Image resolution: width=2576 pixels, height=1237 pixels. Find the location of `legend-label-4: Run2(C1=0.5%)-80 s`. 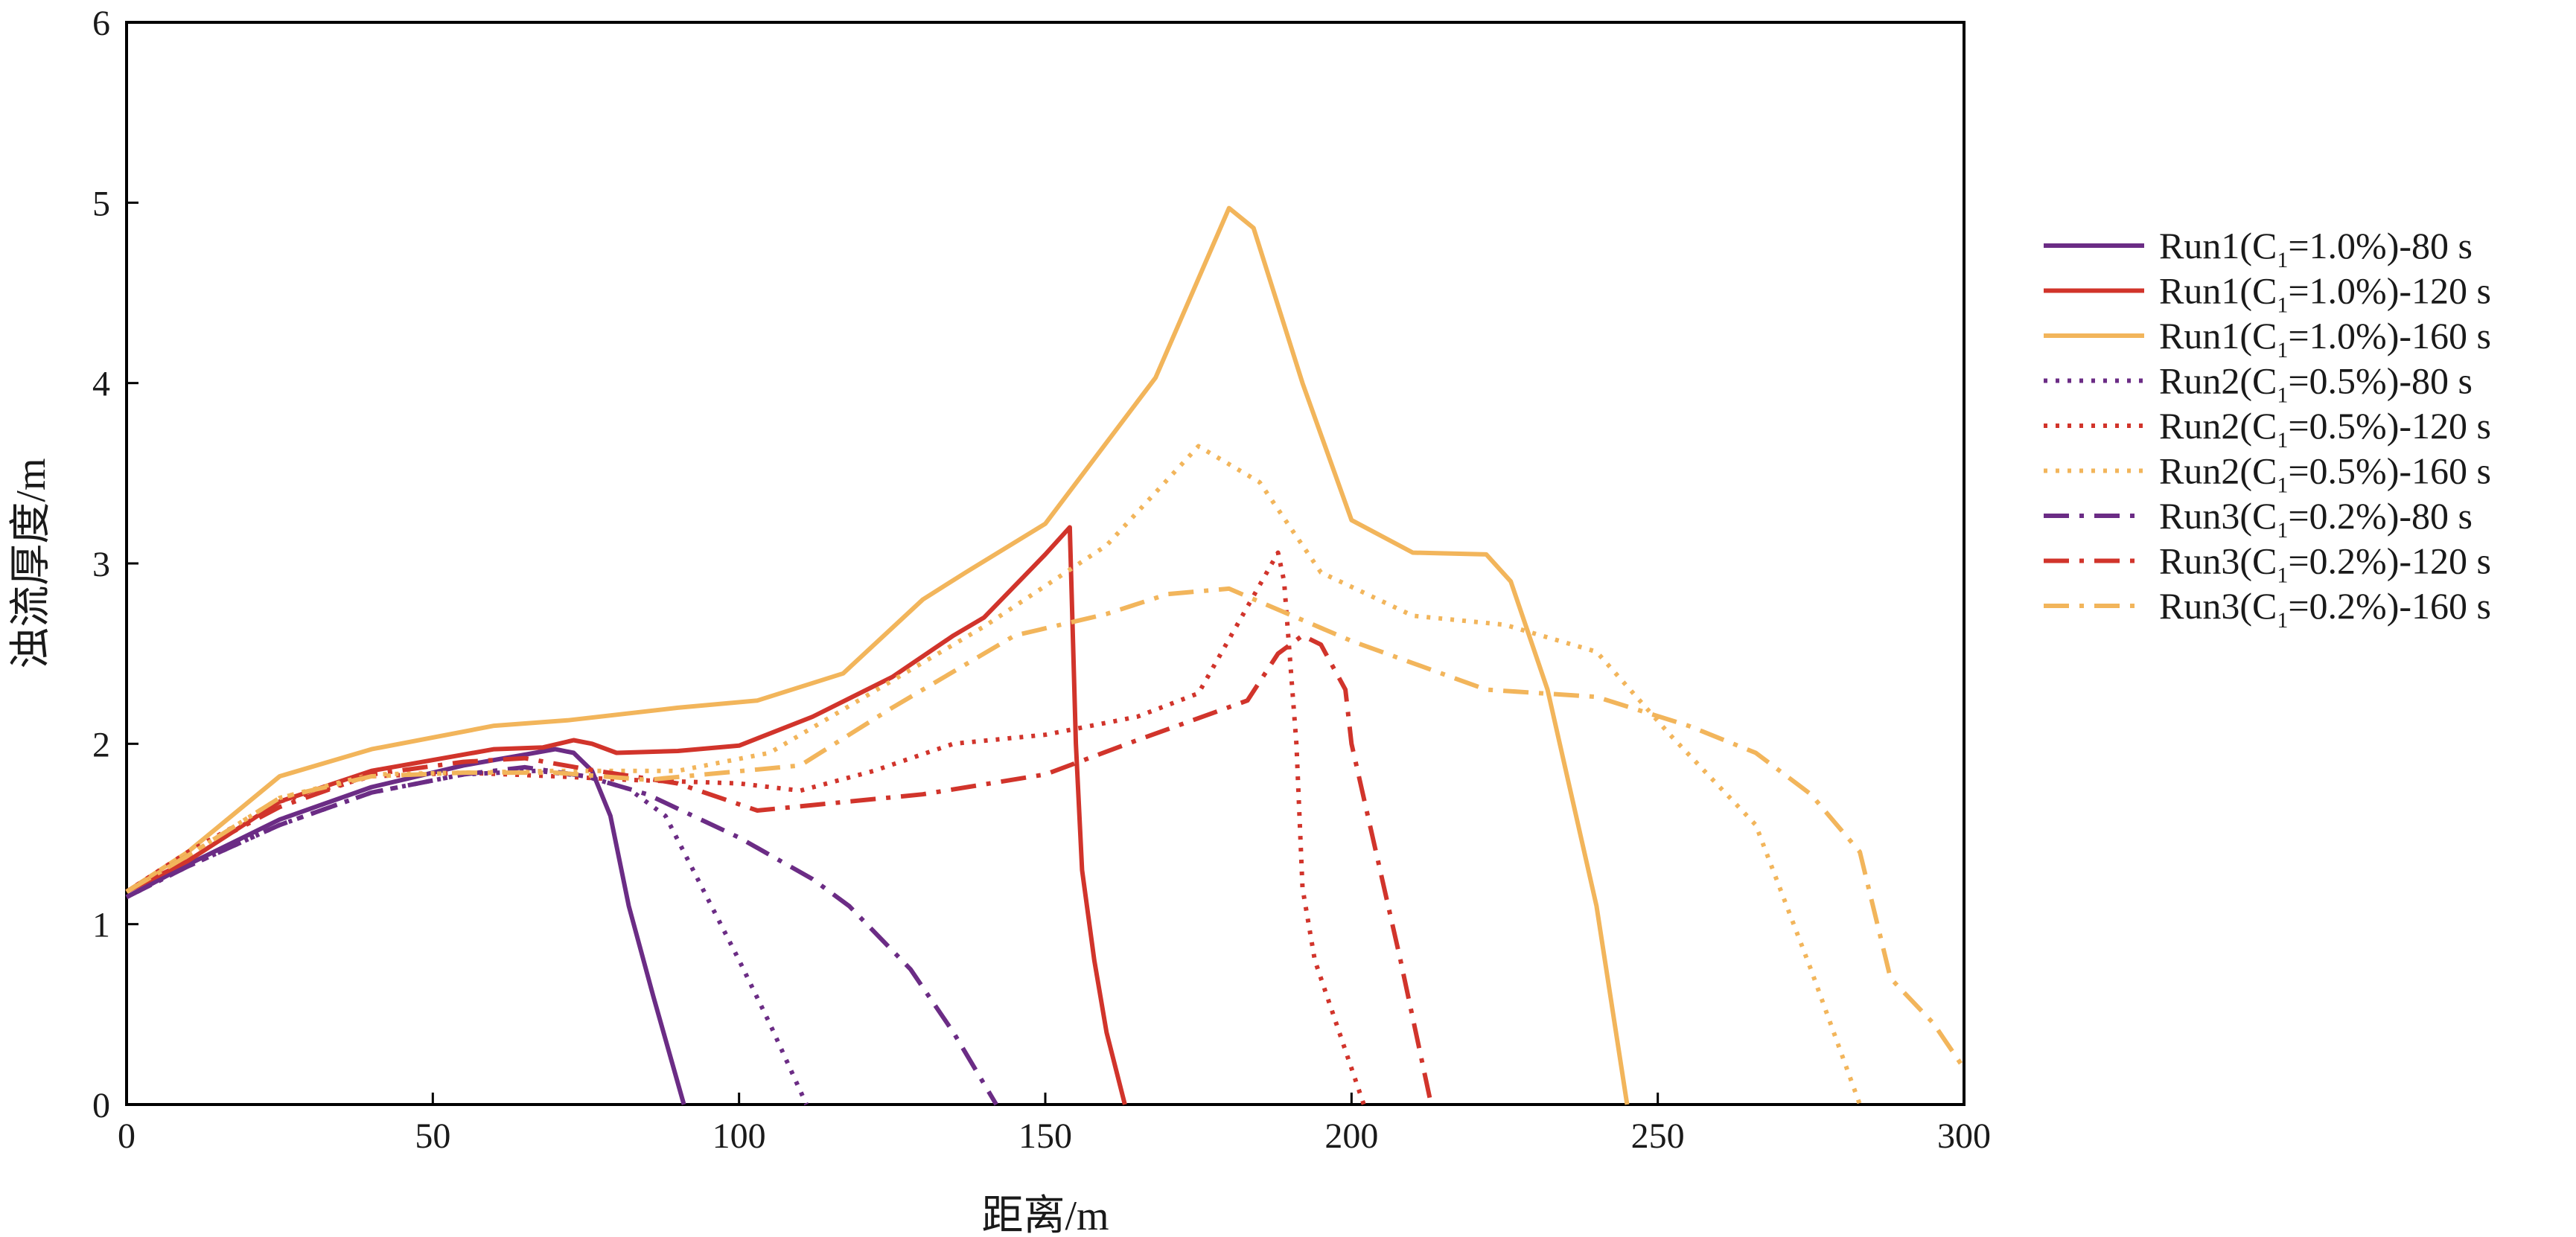

legend-label-4: Run2(C1=0.5%)-80 s is located at coordinates (2316, 384).